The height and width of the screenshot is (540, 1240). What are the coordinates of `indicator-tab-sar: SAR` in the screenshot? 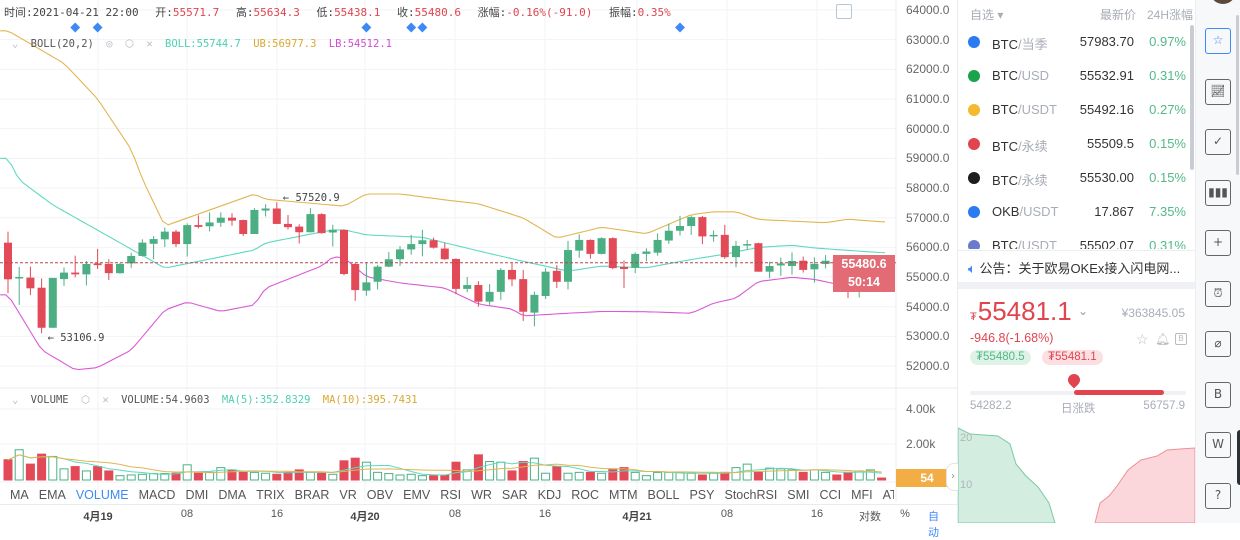 It's located at (514, 495).